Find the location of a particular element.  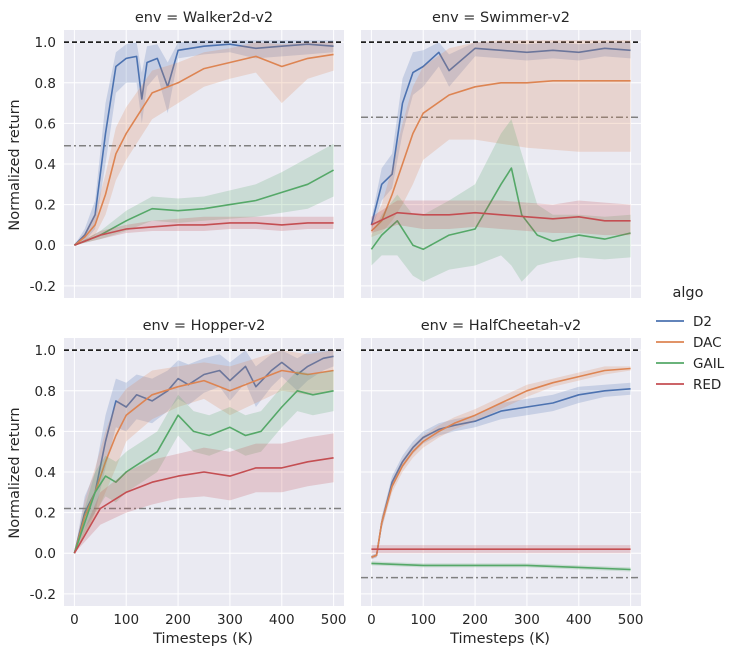

legend-label-gail: GAIL is located at coordinates (709, 364).